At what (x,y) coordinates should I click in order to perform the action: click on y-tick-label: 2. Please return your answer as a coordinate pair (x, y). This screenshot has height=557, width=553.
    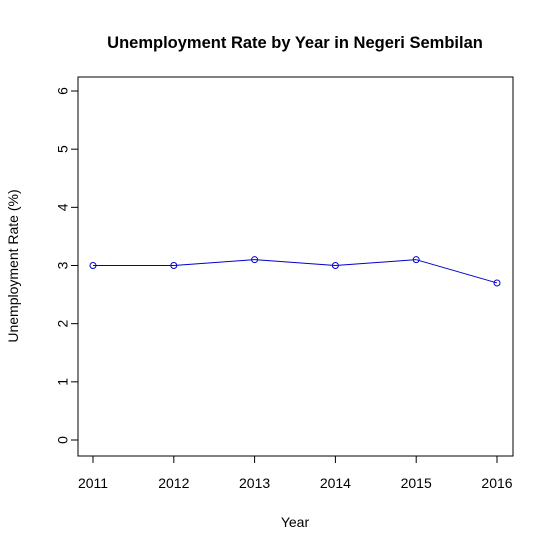
    Looking at the image, I should click on (63, 324).